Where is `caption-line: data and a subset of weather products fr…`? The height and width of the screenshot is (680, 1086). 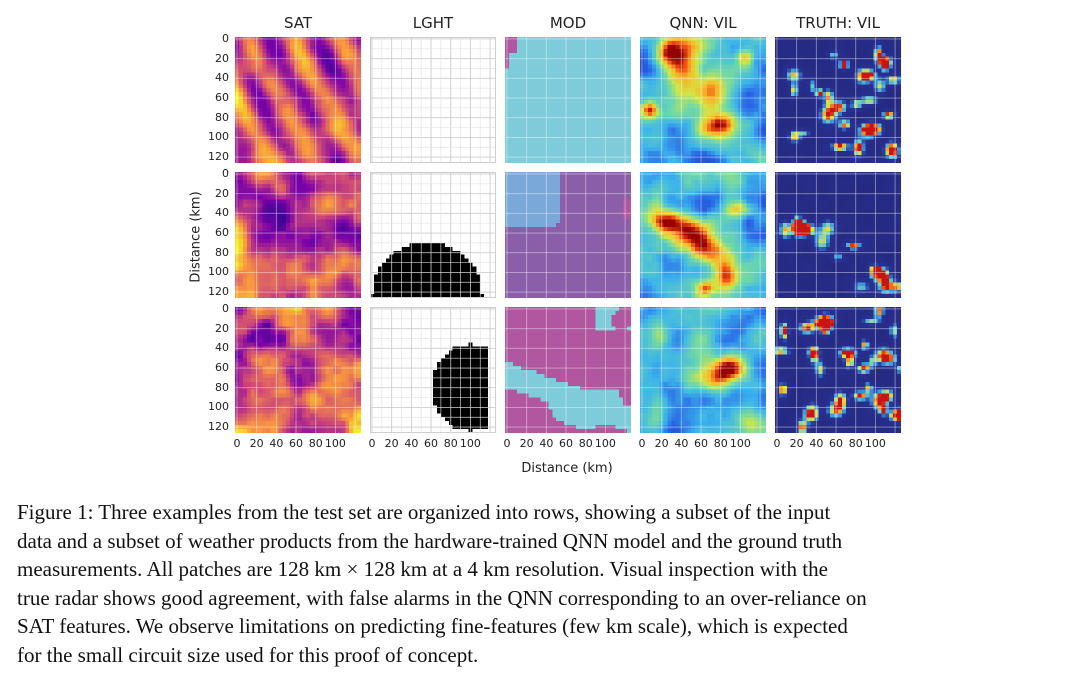
caption-line: data and a subset of weather products fr… is located at coordinates (430, 540).